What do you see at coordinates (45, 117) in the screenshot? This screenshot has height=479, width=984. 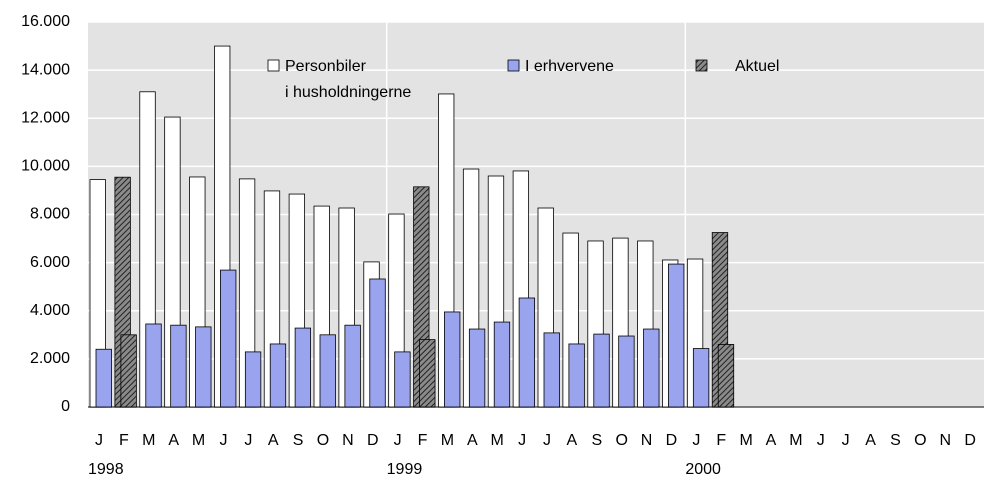 I see `y-tick-label: 12.000` at bounding box center [45, 117].